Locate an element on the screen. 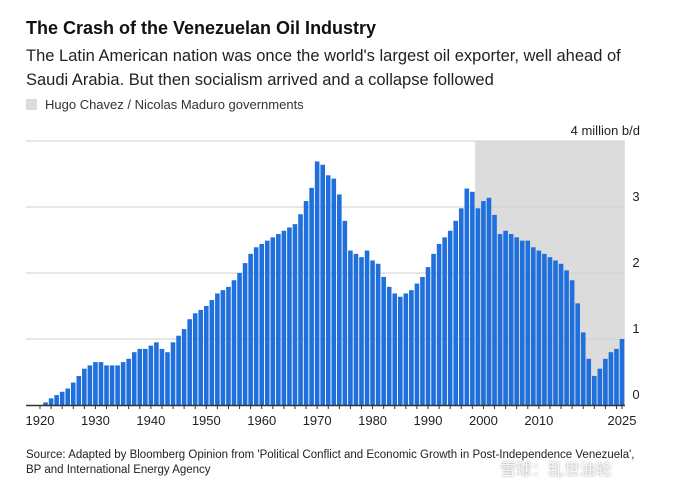  bar-1962 is located at coordinates (273, 321).